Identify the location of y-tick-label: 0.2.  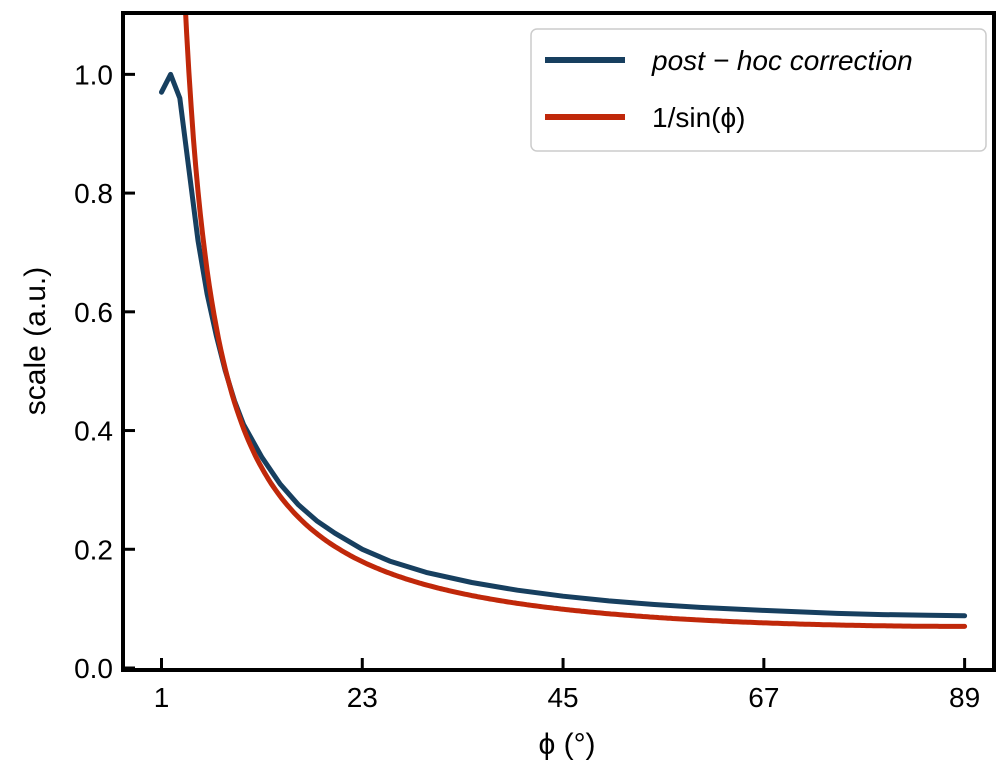
(93, 549).